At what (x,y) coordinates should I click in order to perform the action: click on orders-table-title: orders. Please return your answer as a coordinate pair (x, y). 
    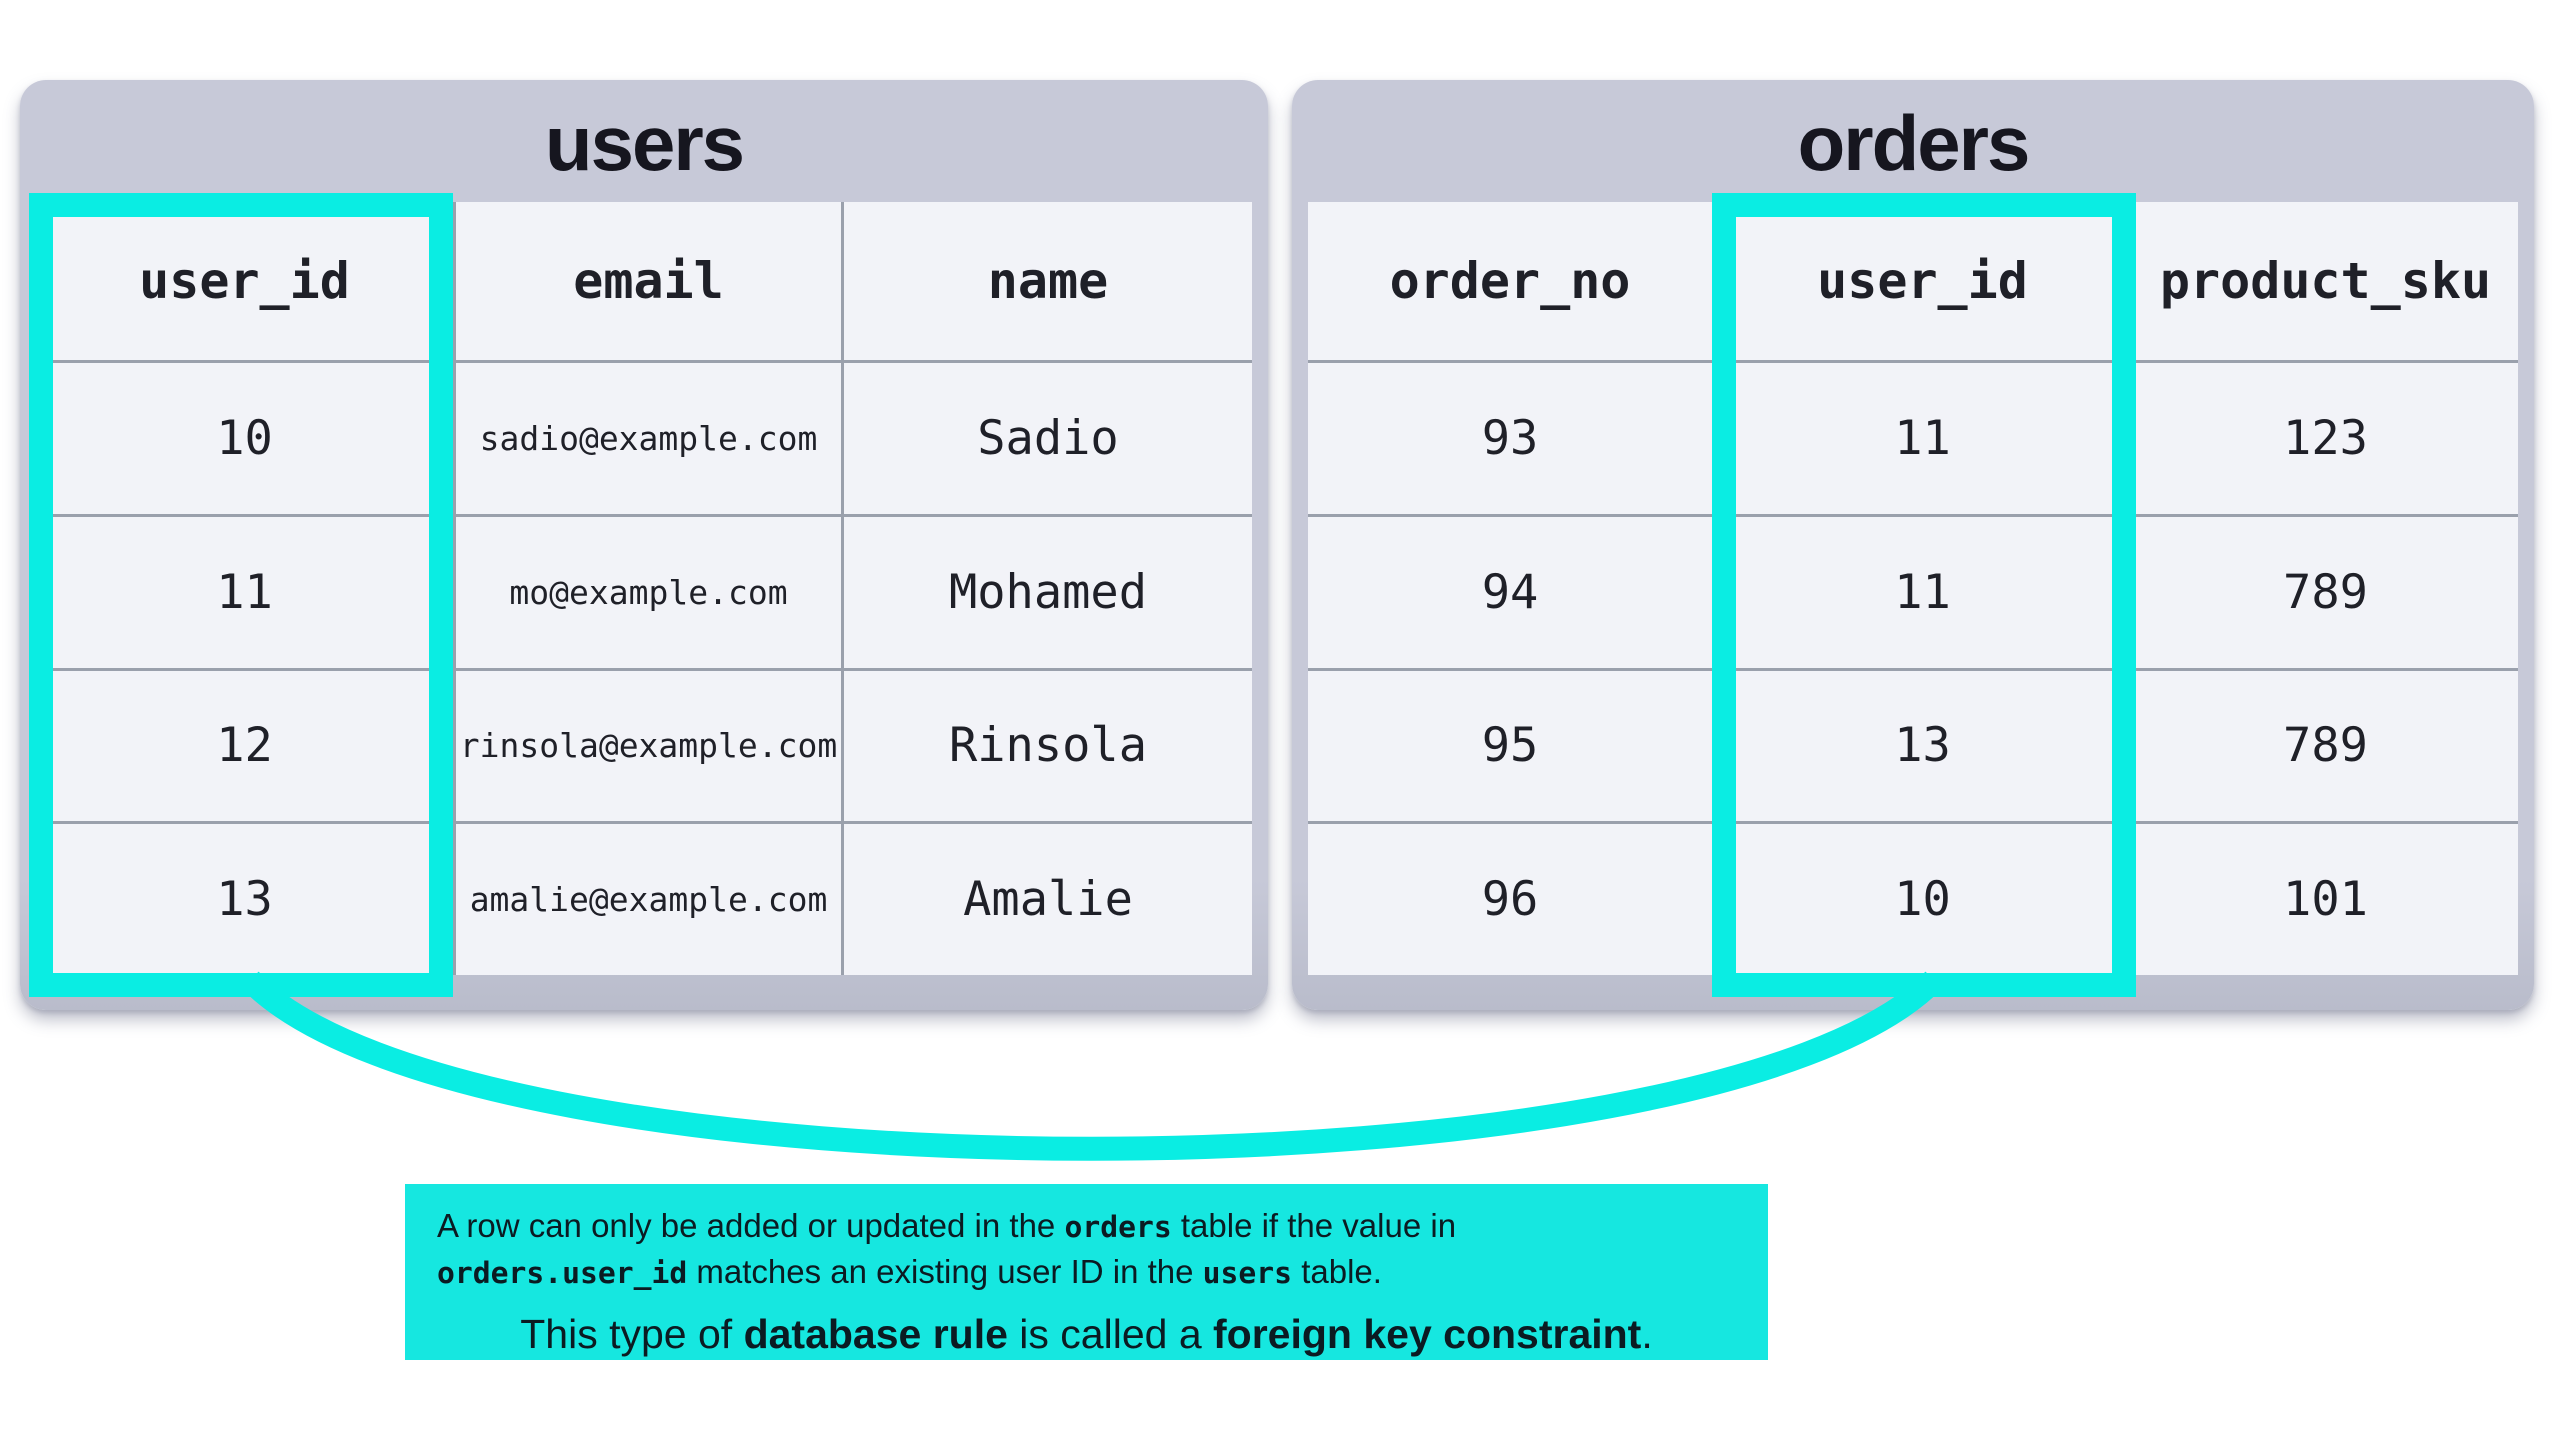
    Looking at the image, I should click on (1914, 143).